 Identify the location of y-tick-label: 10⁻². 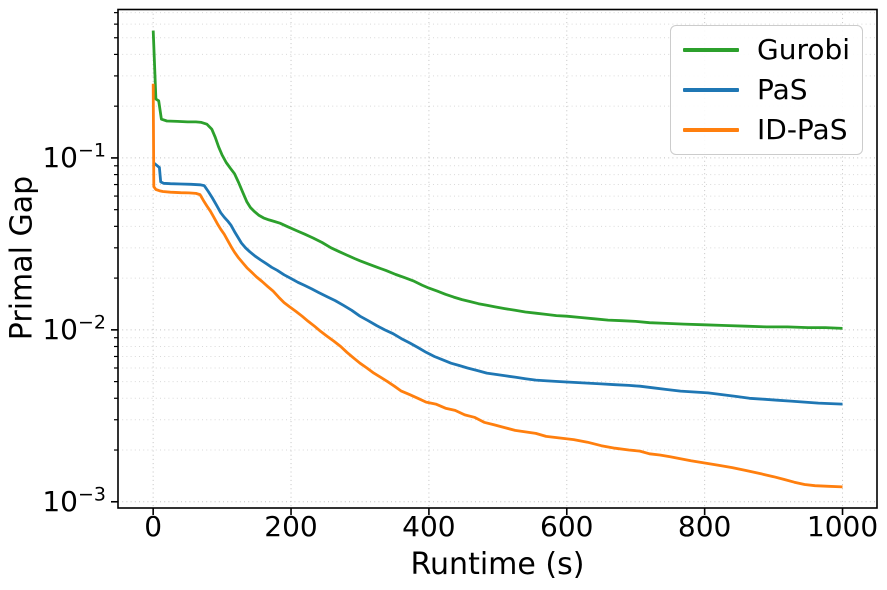
(74, 328).